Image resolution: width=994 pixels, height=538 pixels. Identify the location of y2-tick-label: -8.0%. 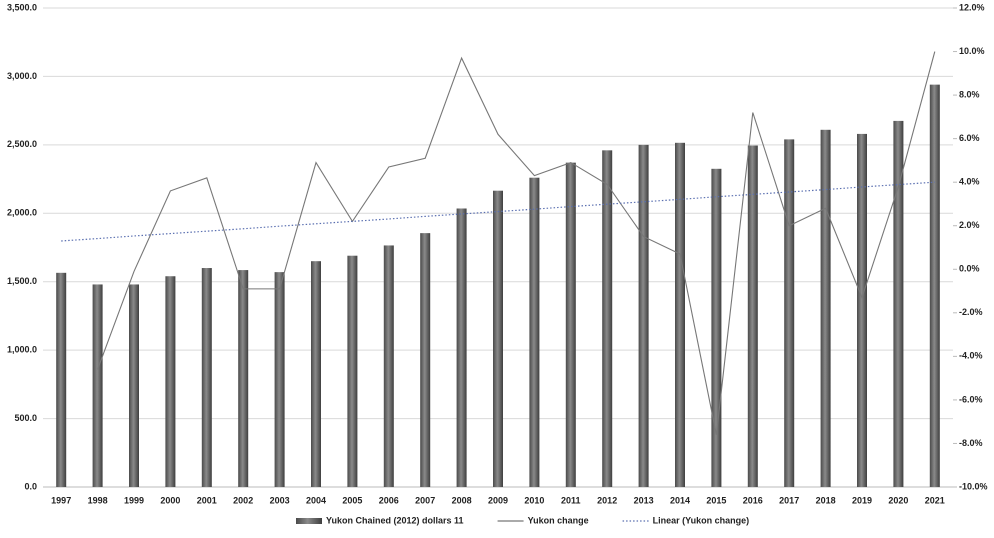
(971, 443).